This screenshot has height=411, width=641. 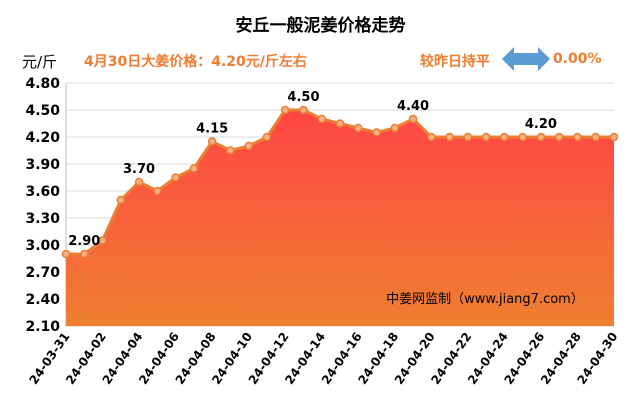 What do you see at coordinates (485, 299) in the screenshot?
I see `watermark-text: 中姜网监制（www.jiang7.com）` at bounding box center [485, 299].